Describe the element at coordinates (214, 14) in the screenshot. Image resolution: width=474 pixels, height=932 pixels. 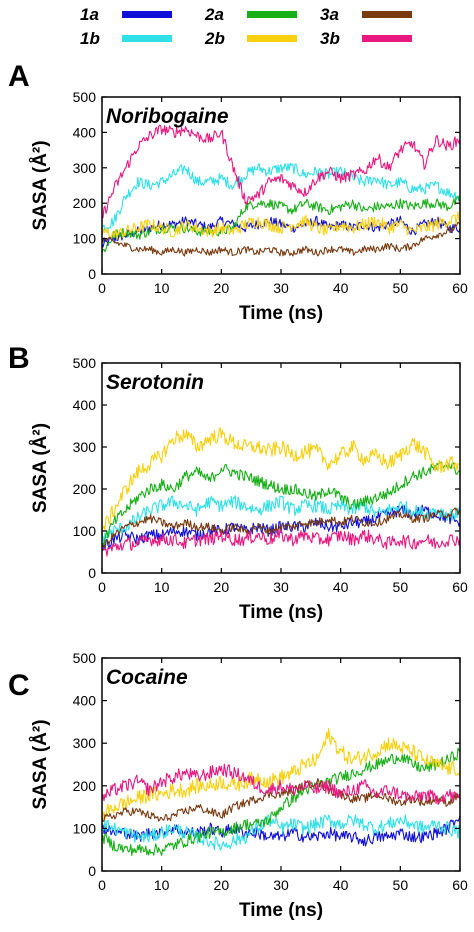
I see `legend-label: 2a` at that location.